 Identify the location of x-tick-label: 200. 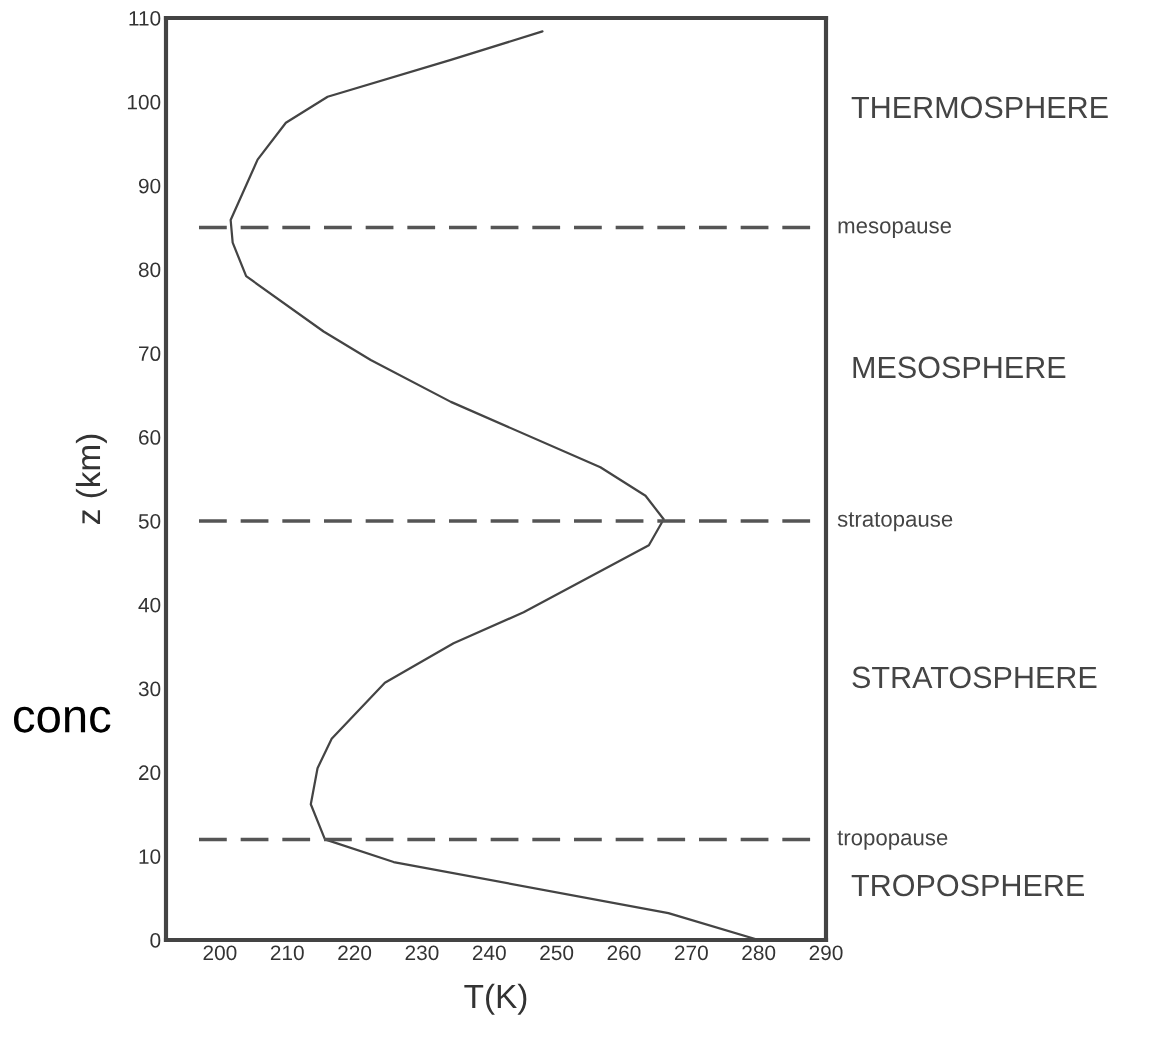
(220, 953).